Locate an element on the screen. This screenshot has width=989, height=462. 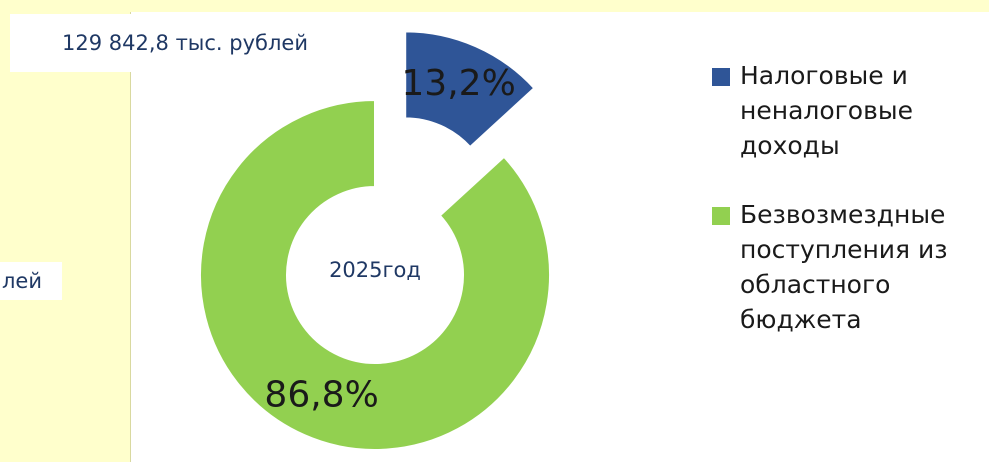
legend-item: Налоговые и неналоговые доходы is located at coordinates (847, 110).